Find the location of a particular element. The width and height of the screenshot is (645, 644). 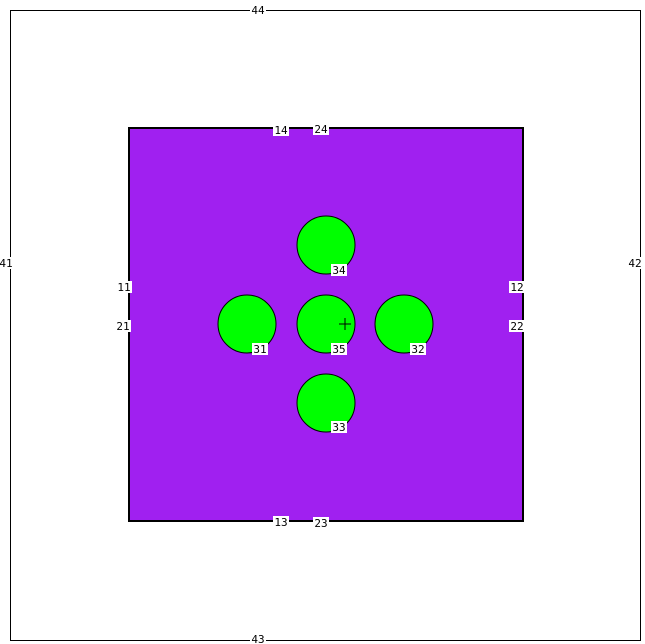

svg-text: 33 is located at coordinates (338, 427).